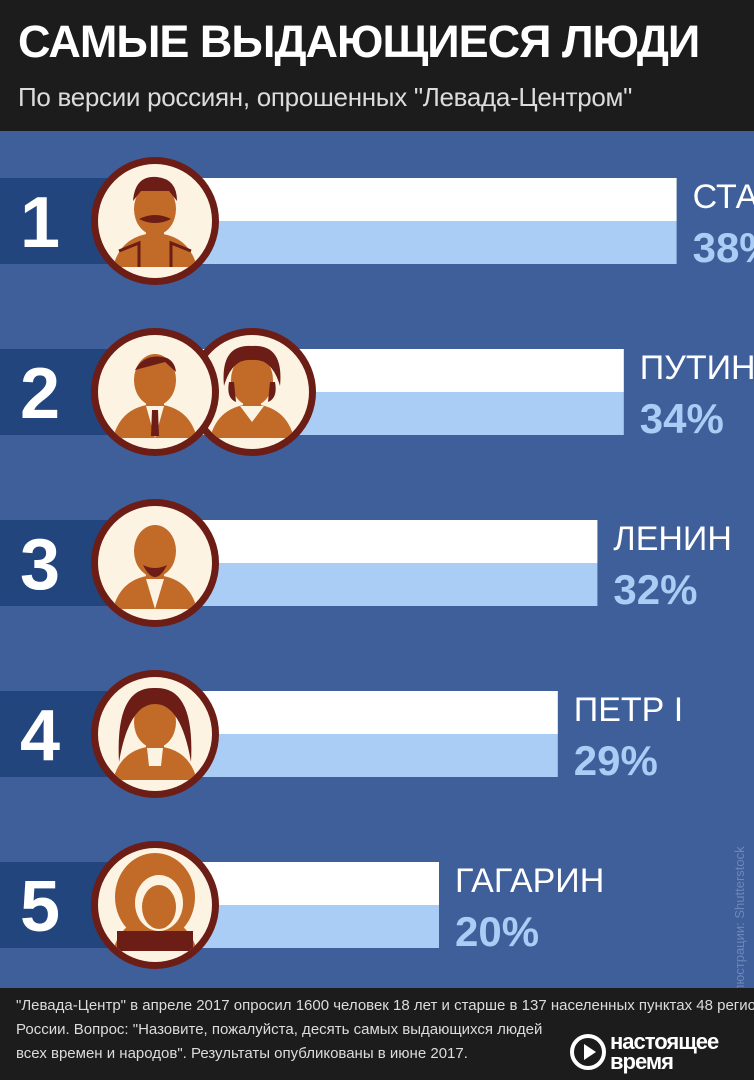 Image resolution: width=754 pixels, height=1080 pixels. What do you see at coordinates (155, 757) in the screenshot?
I see `figure-cravat` at bounding box center [155, 757].